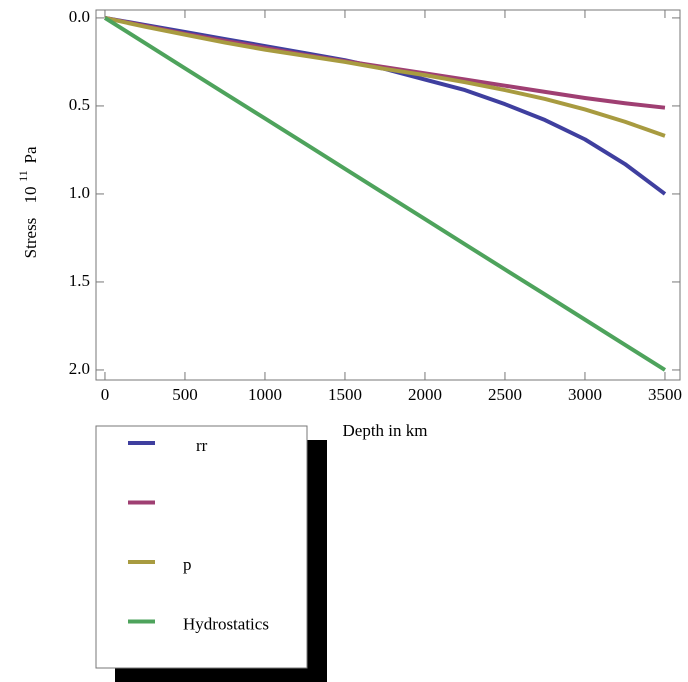  What do you see at coordinates (105, 394) in the screenshot?
I see `x-tick-label: 0` at bounding box center [105, 394].